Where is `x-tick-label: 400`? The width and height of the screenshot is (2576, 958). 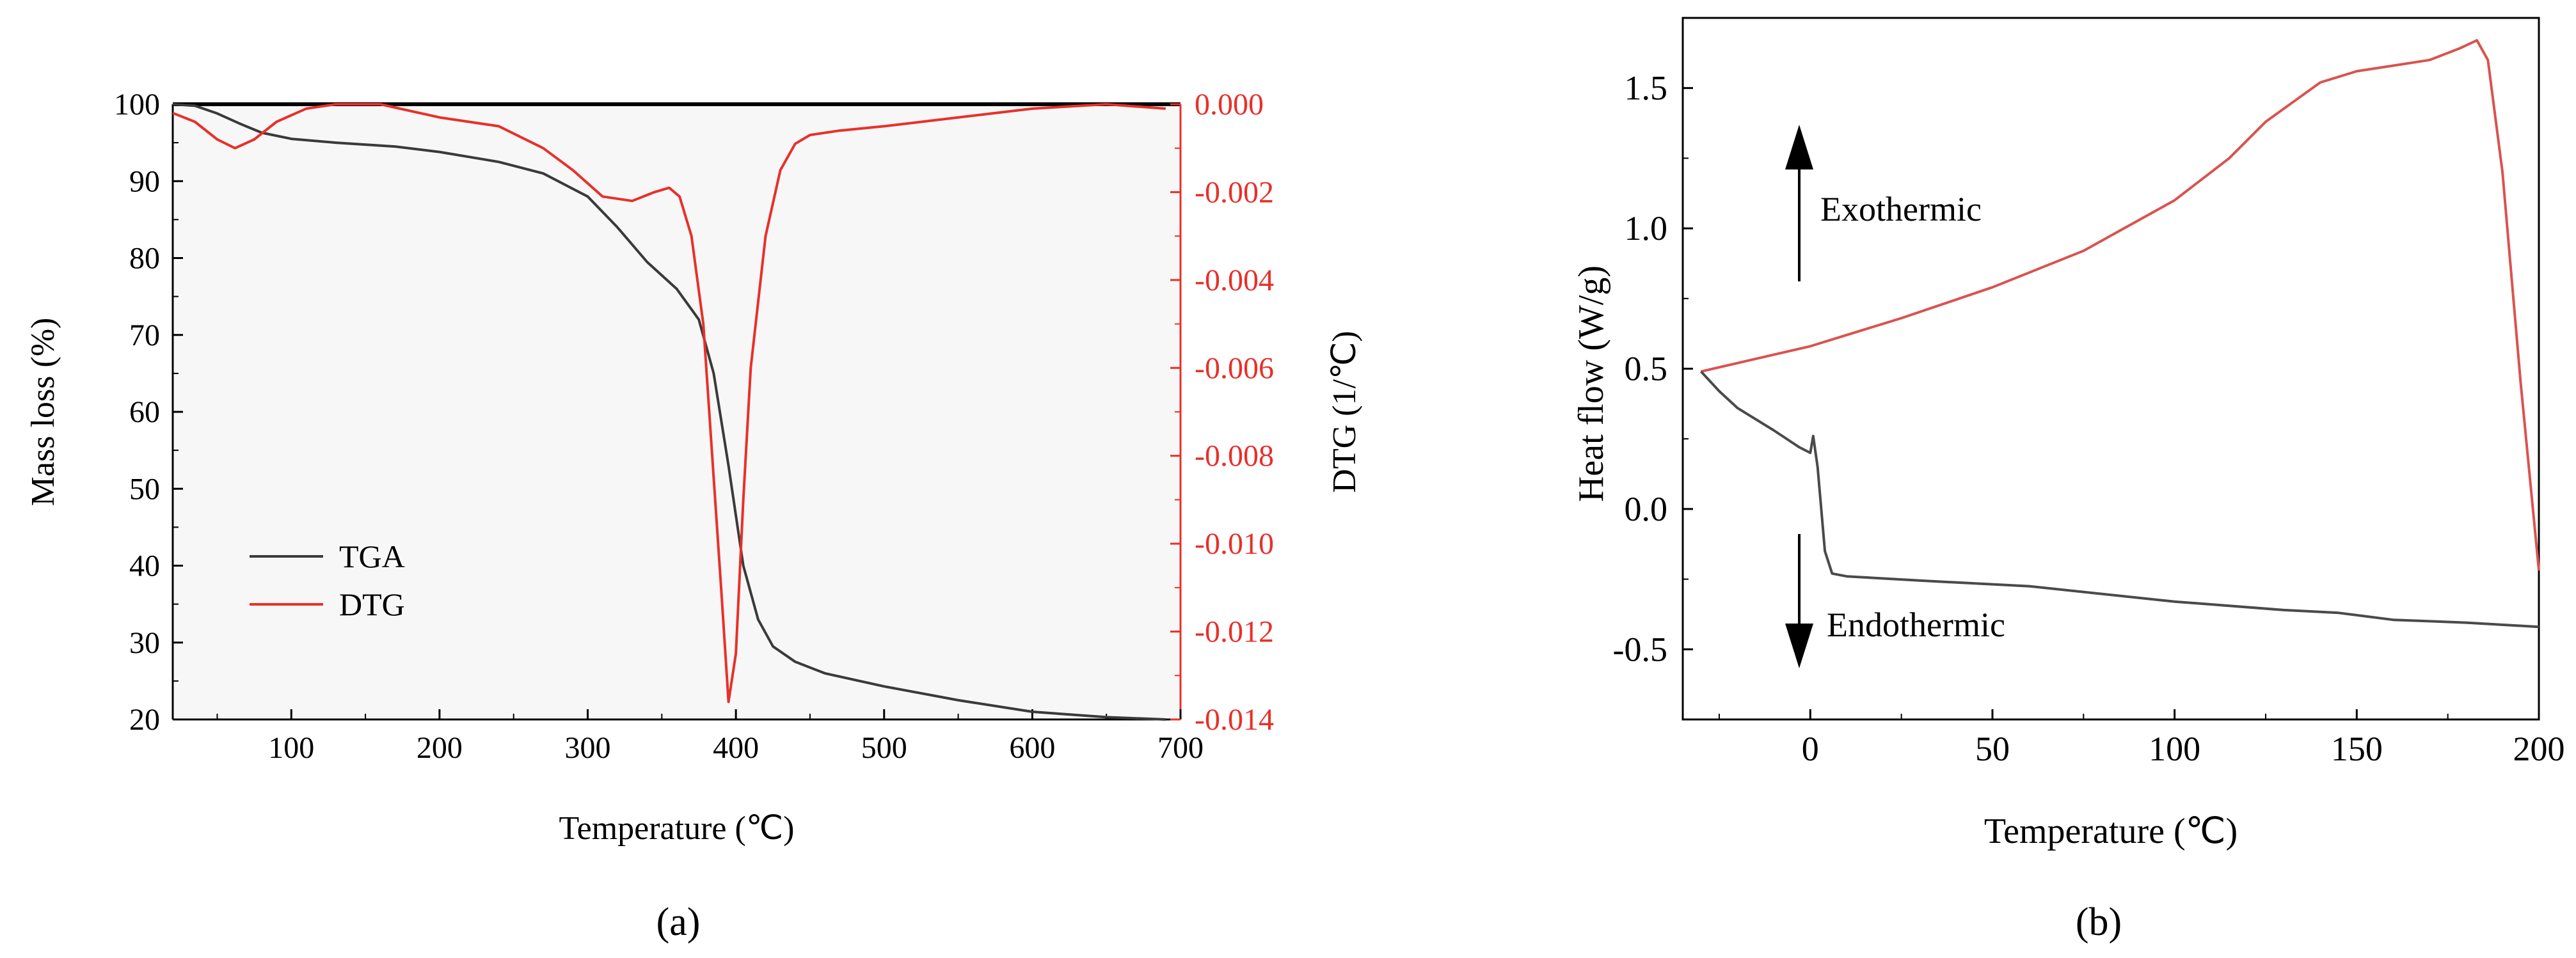 x-tick-label: 400 is located at coordinates (736, 748).